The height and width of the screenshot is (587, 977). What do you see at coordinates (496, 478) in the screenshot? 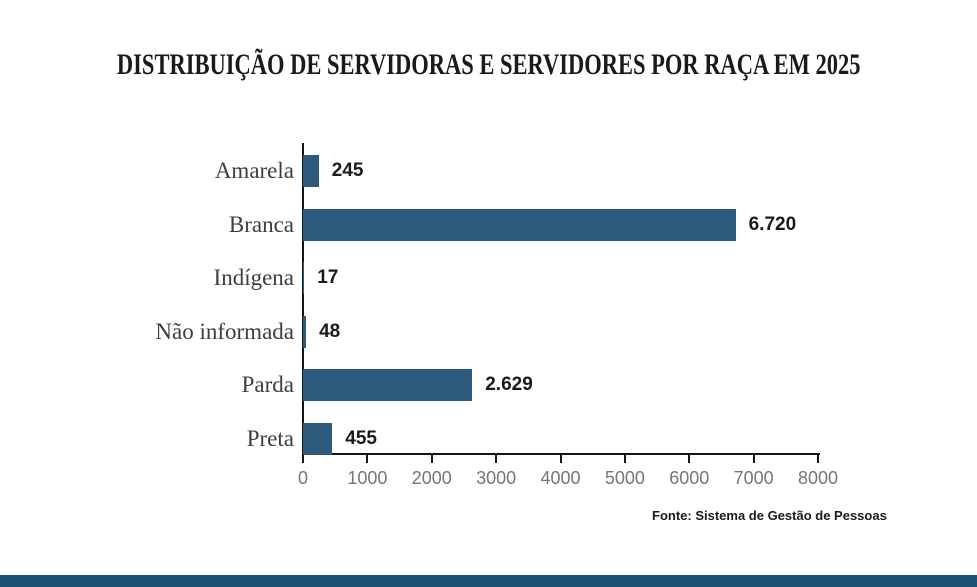
I see `x-tick-label: 3000` at bounding box center [496, 478].